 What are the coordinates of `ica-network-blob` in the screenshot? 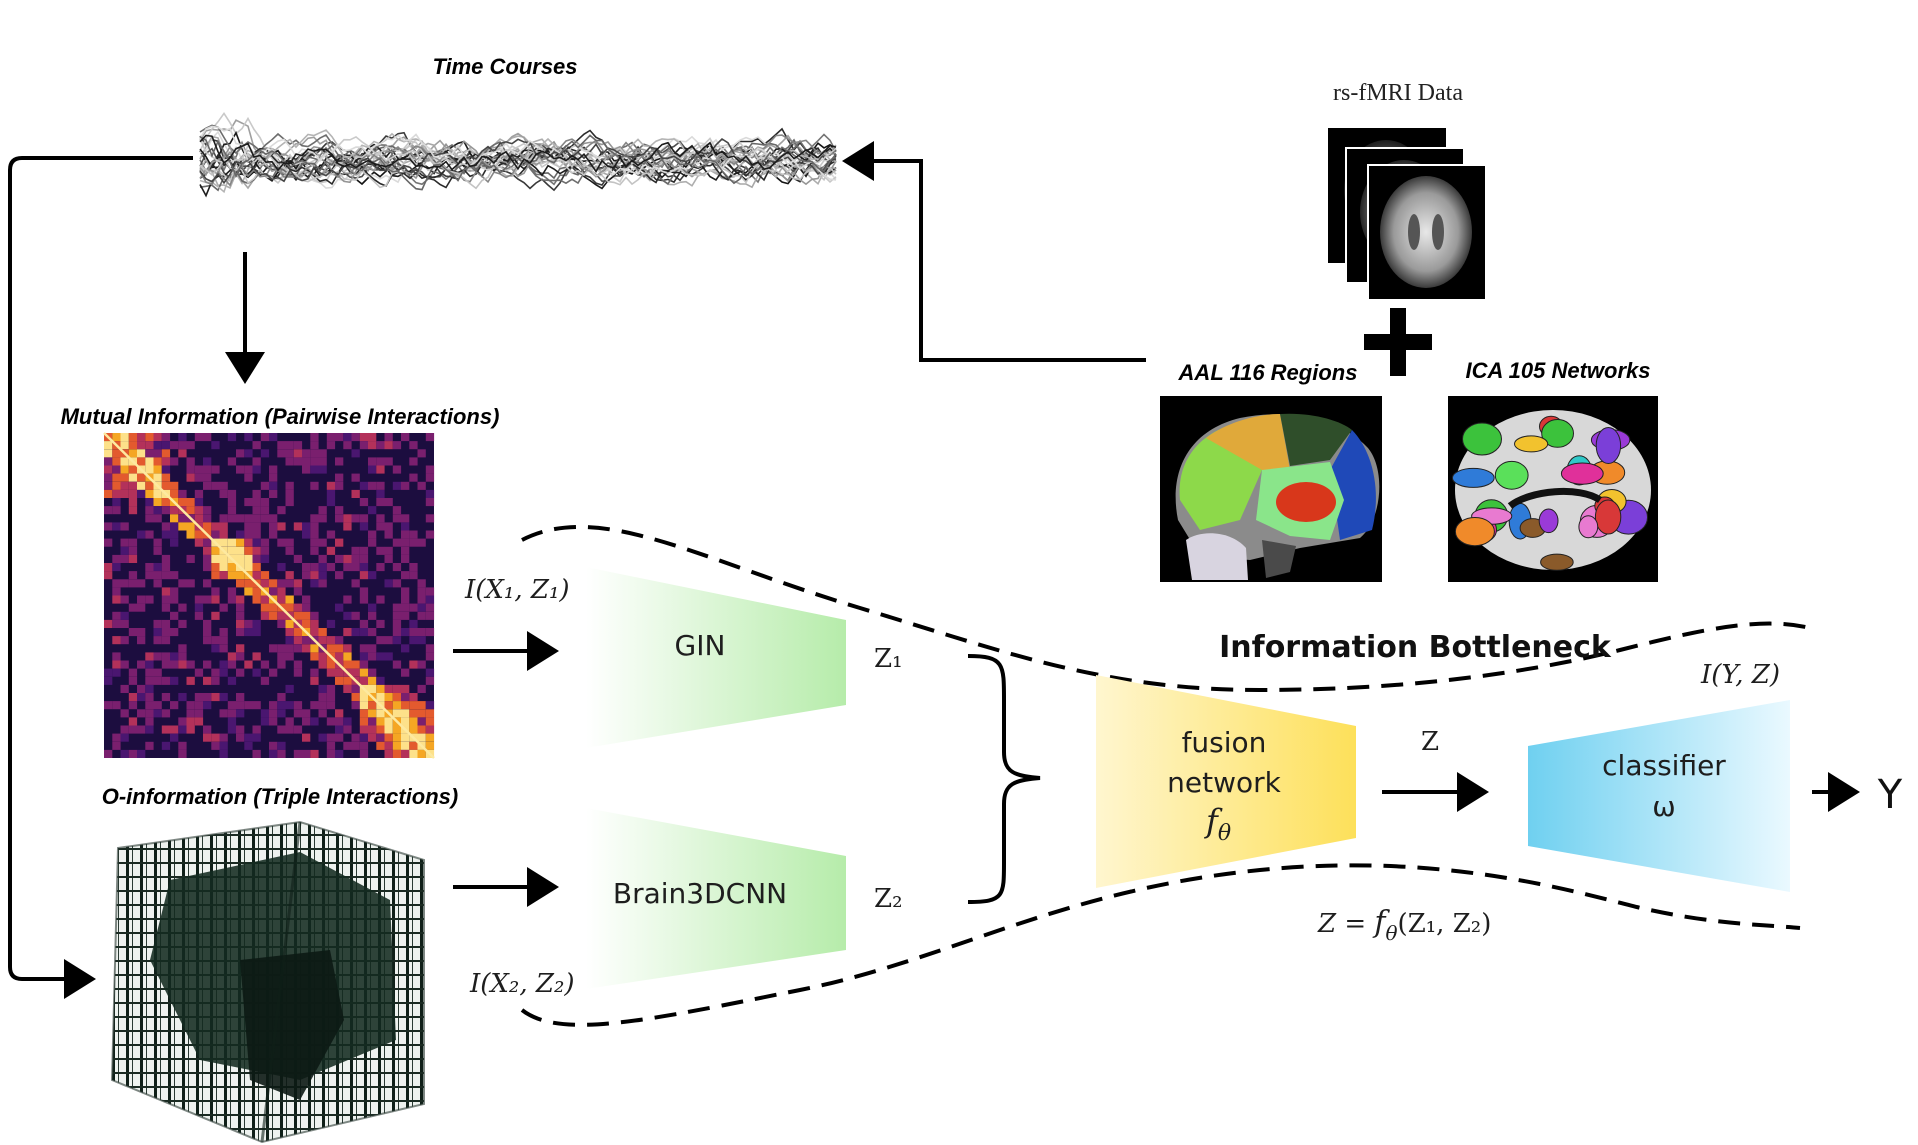 It's located at (1548, 521).